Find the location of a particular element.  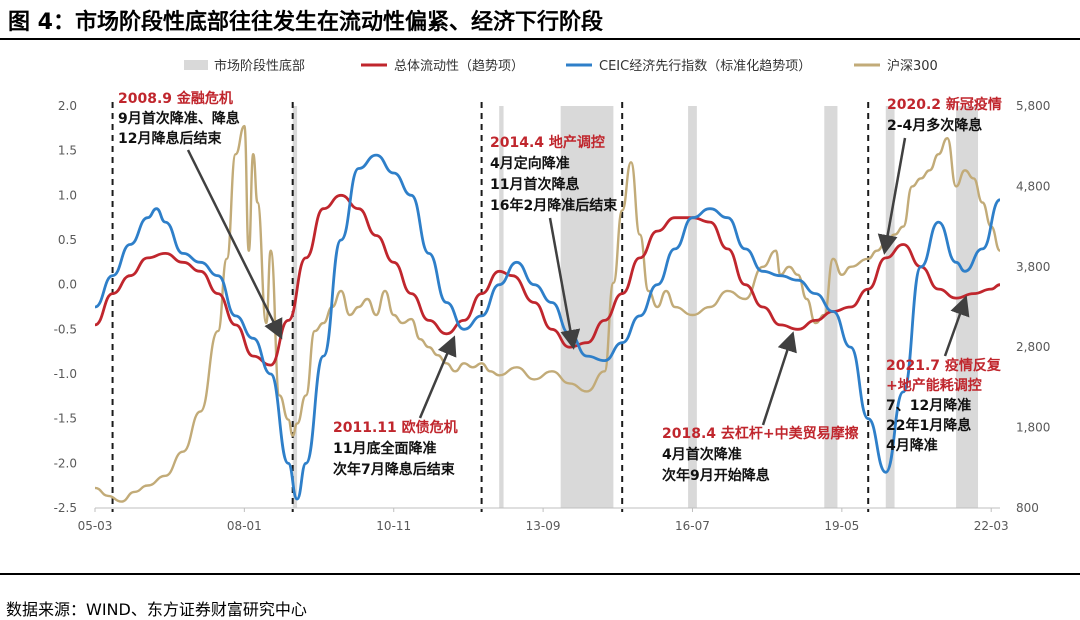

annotation-line: 11月底全面降准 is located at coordinates (384, 448).